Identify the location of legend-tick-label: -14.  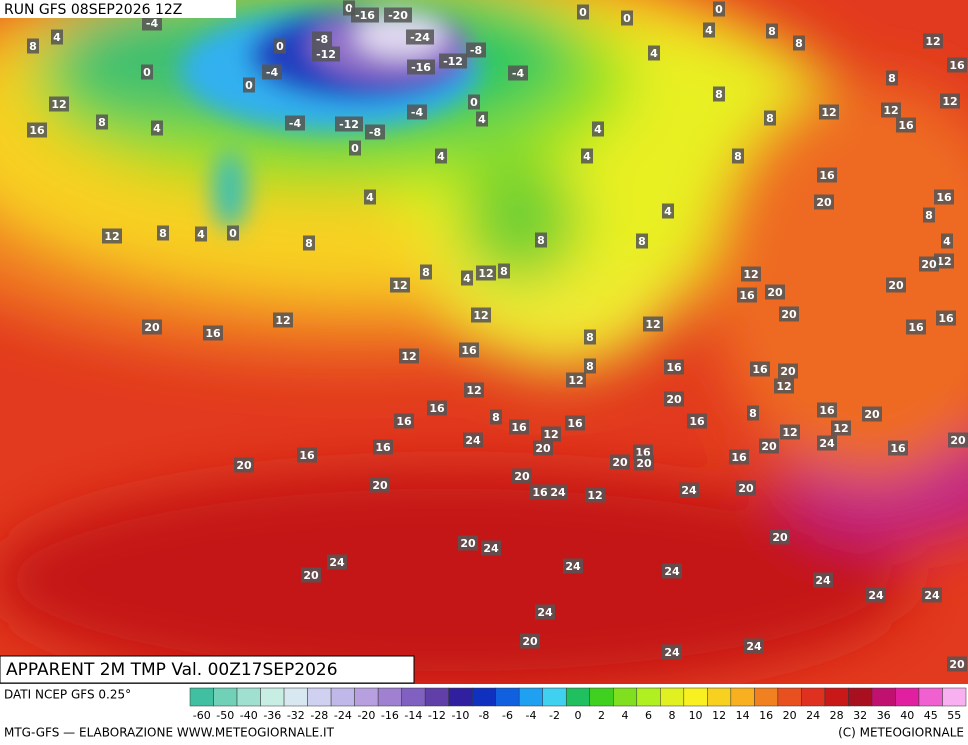
(413, 715).